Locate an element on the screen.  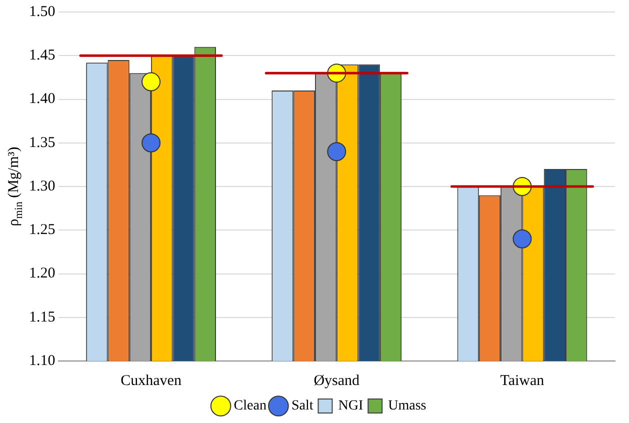
y-tick-label: 1.45 is located at coordinates (42, 56).